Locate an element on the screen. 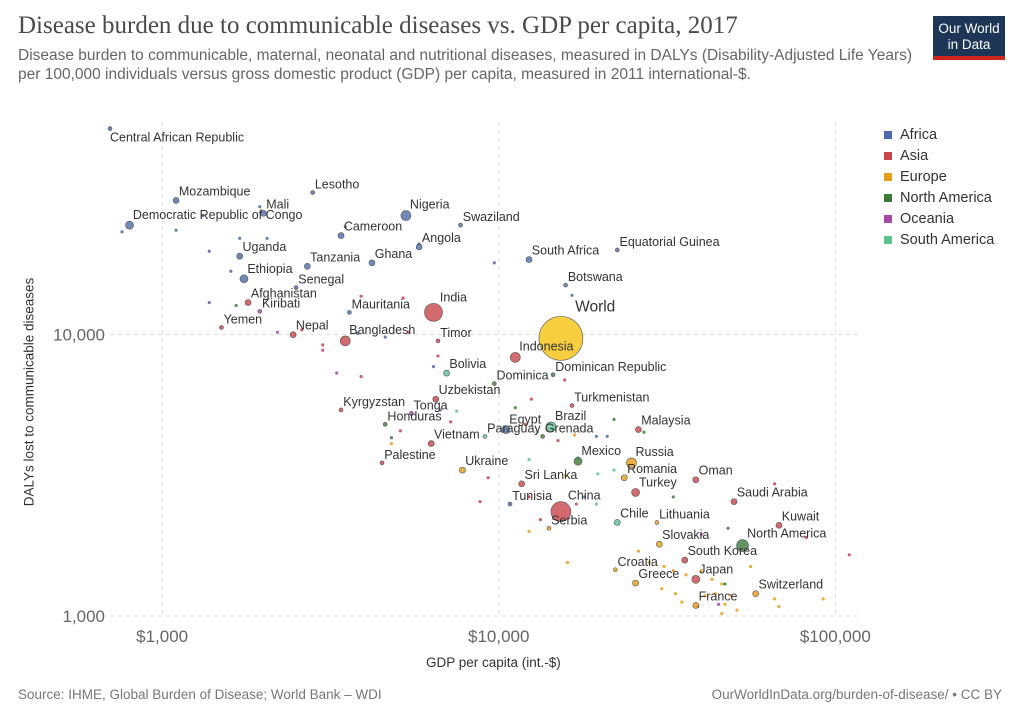 This screenshot has width=1024, height=723. data-point-nigeria is located at coordinates (406, 215).